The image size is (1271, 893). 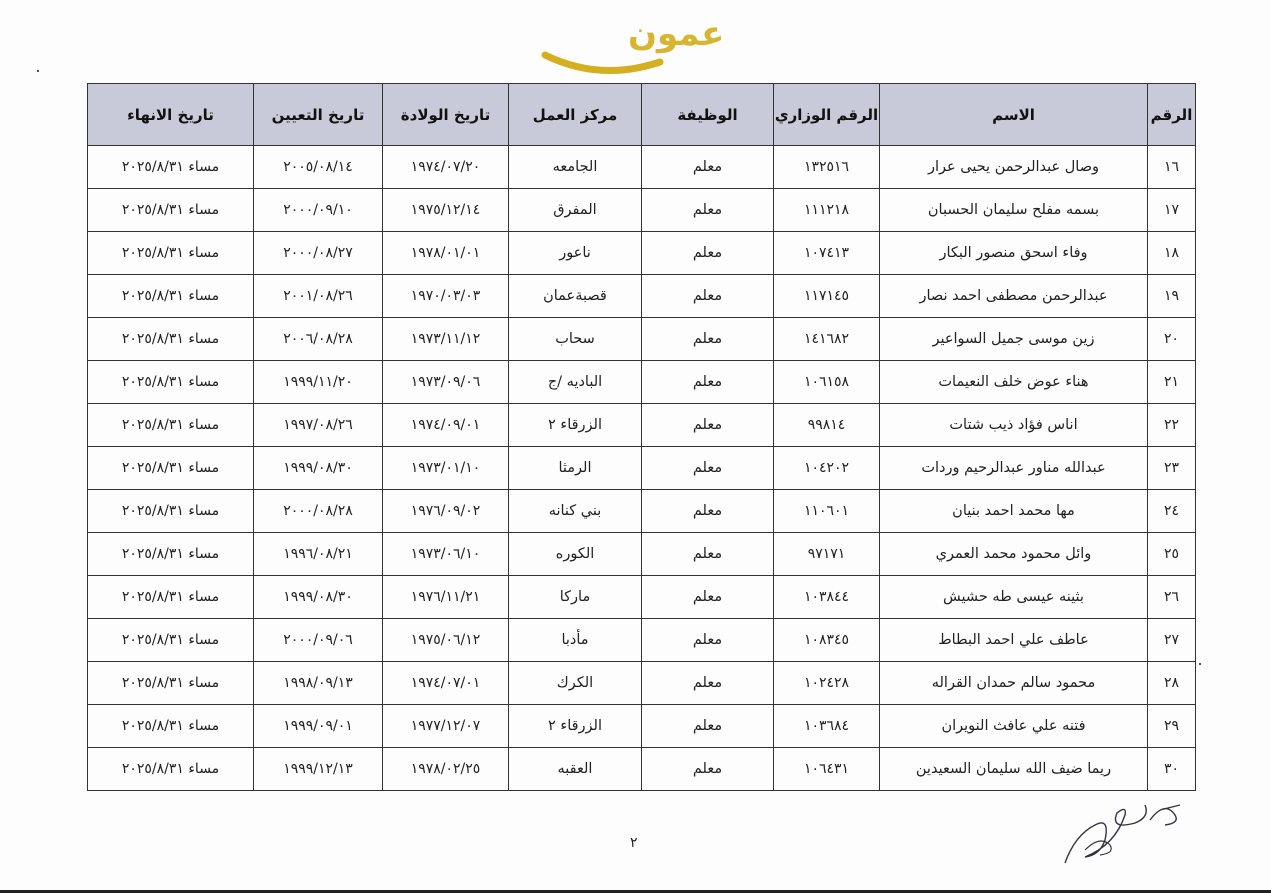 What do you see at coordinates (575, 253) in the screenshot?
I see `work-center: ناعور` at bounding box center [575, 253].